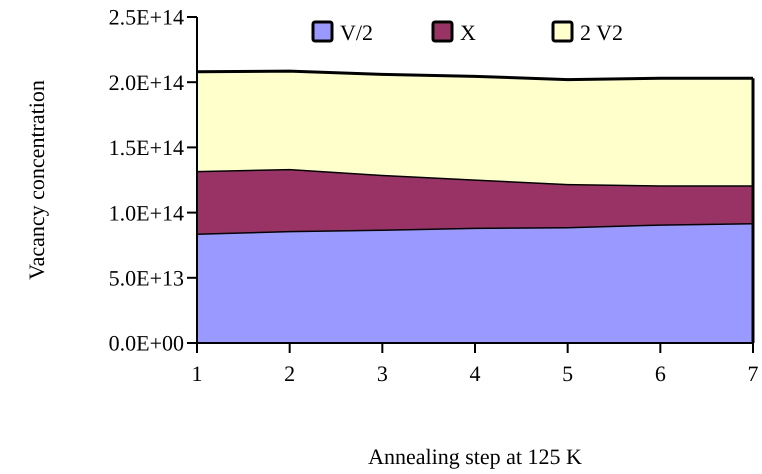 The height and width of the screenshot is (474, 762). What do you see at coordinates (146, 278) in the screenshot?
I see `y-tick-label: 5.0E+13` at bounding box center [146, 278].